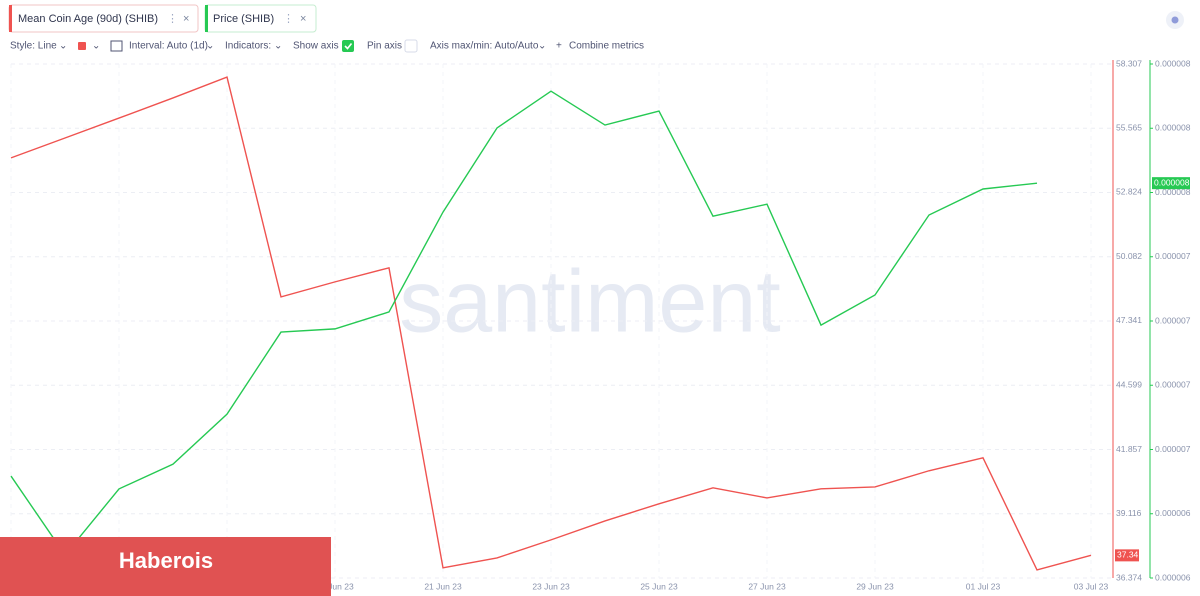  Describe the element at coordinates (116, 46) in the screenshot. I see `interval-icon` at that location.